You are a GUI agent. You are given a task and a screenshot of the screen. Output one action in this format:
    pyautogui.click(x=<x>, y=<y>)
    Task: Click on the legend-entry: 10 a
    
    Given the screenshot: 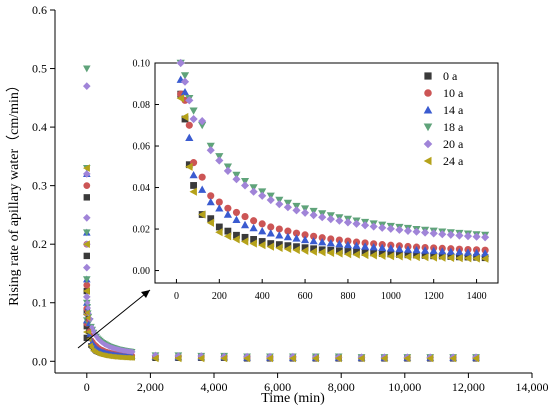 What is the action you would take?
    pyautogui.click(x=444, y=93)
    